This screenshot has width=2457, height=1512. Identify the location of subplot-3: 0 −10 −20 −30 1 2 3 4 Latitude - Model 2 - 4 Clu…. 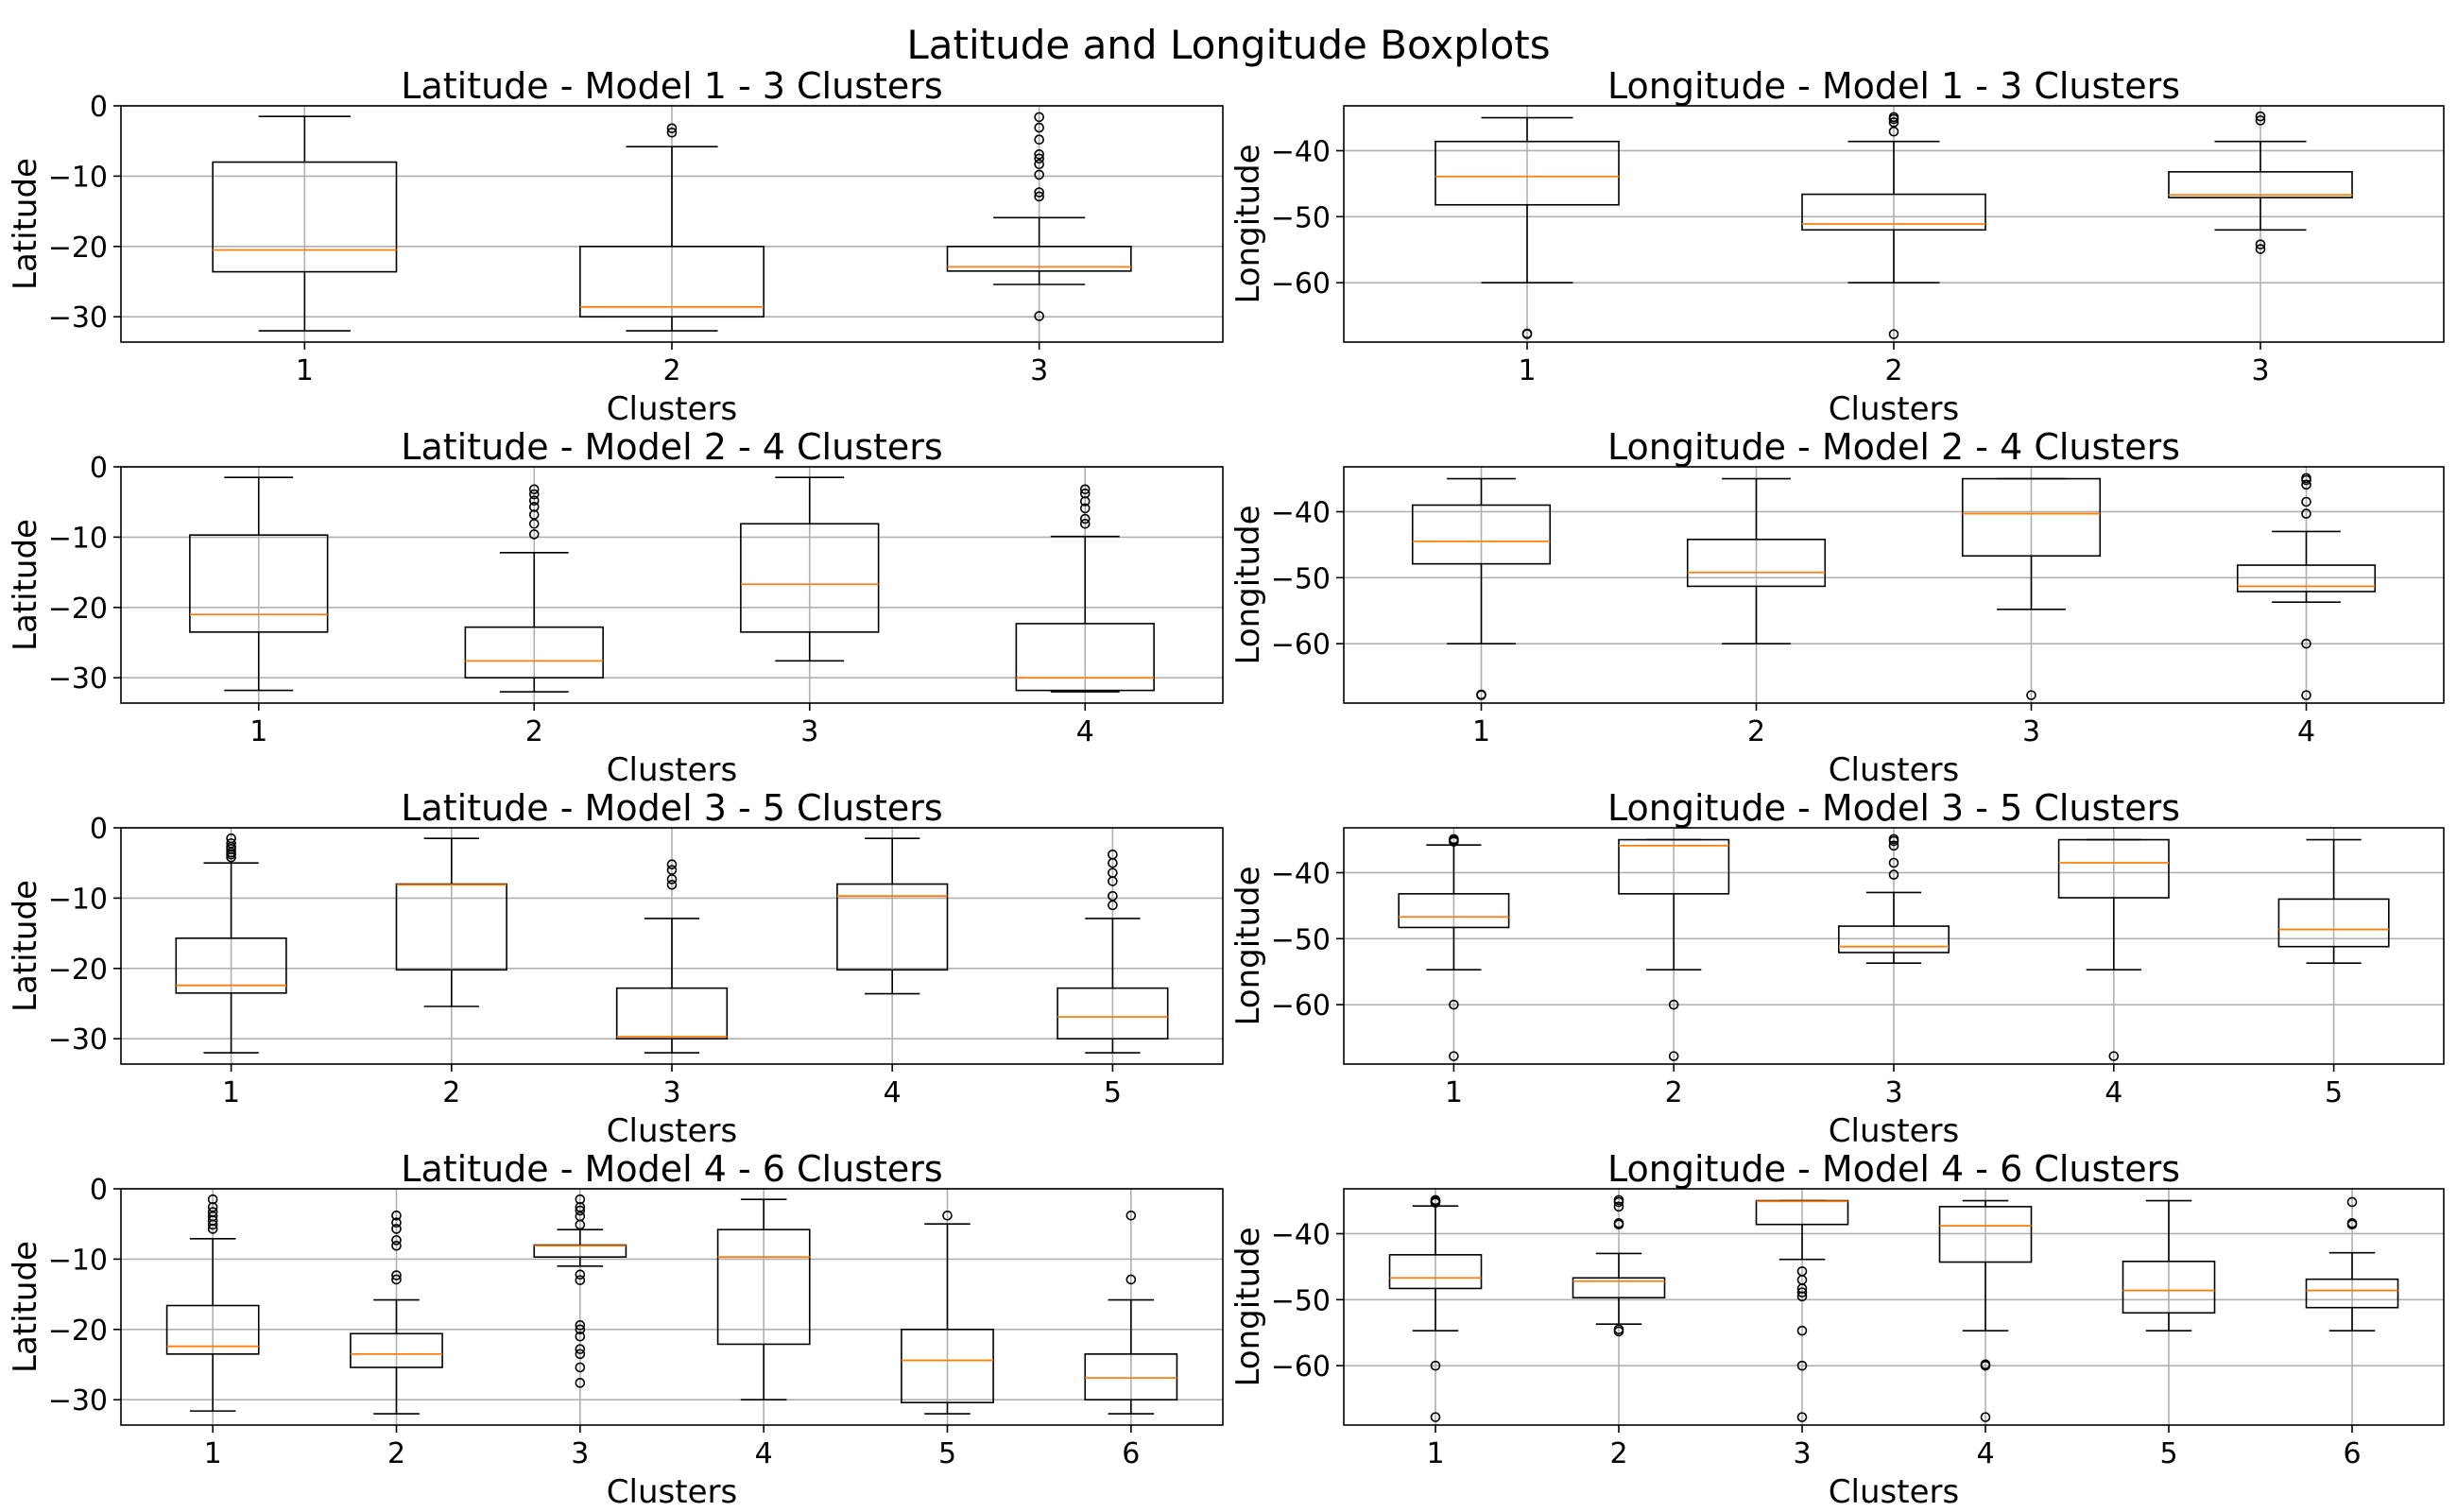
(615, 607).